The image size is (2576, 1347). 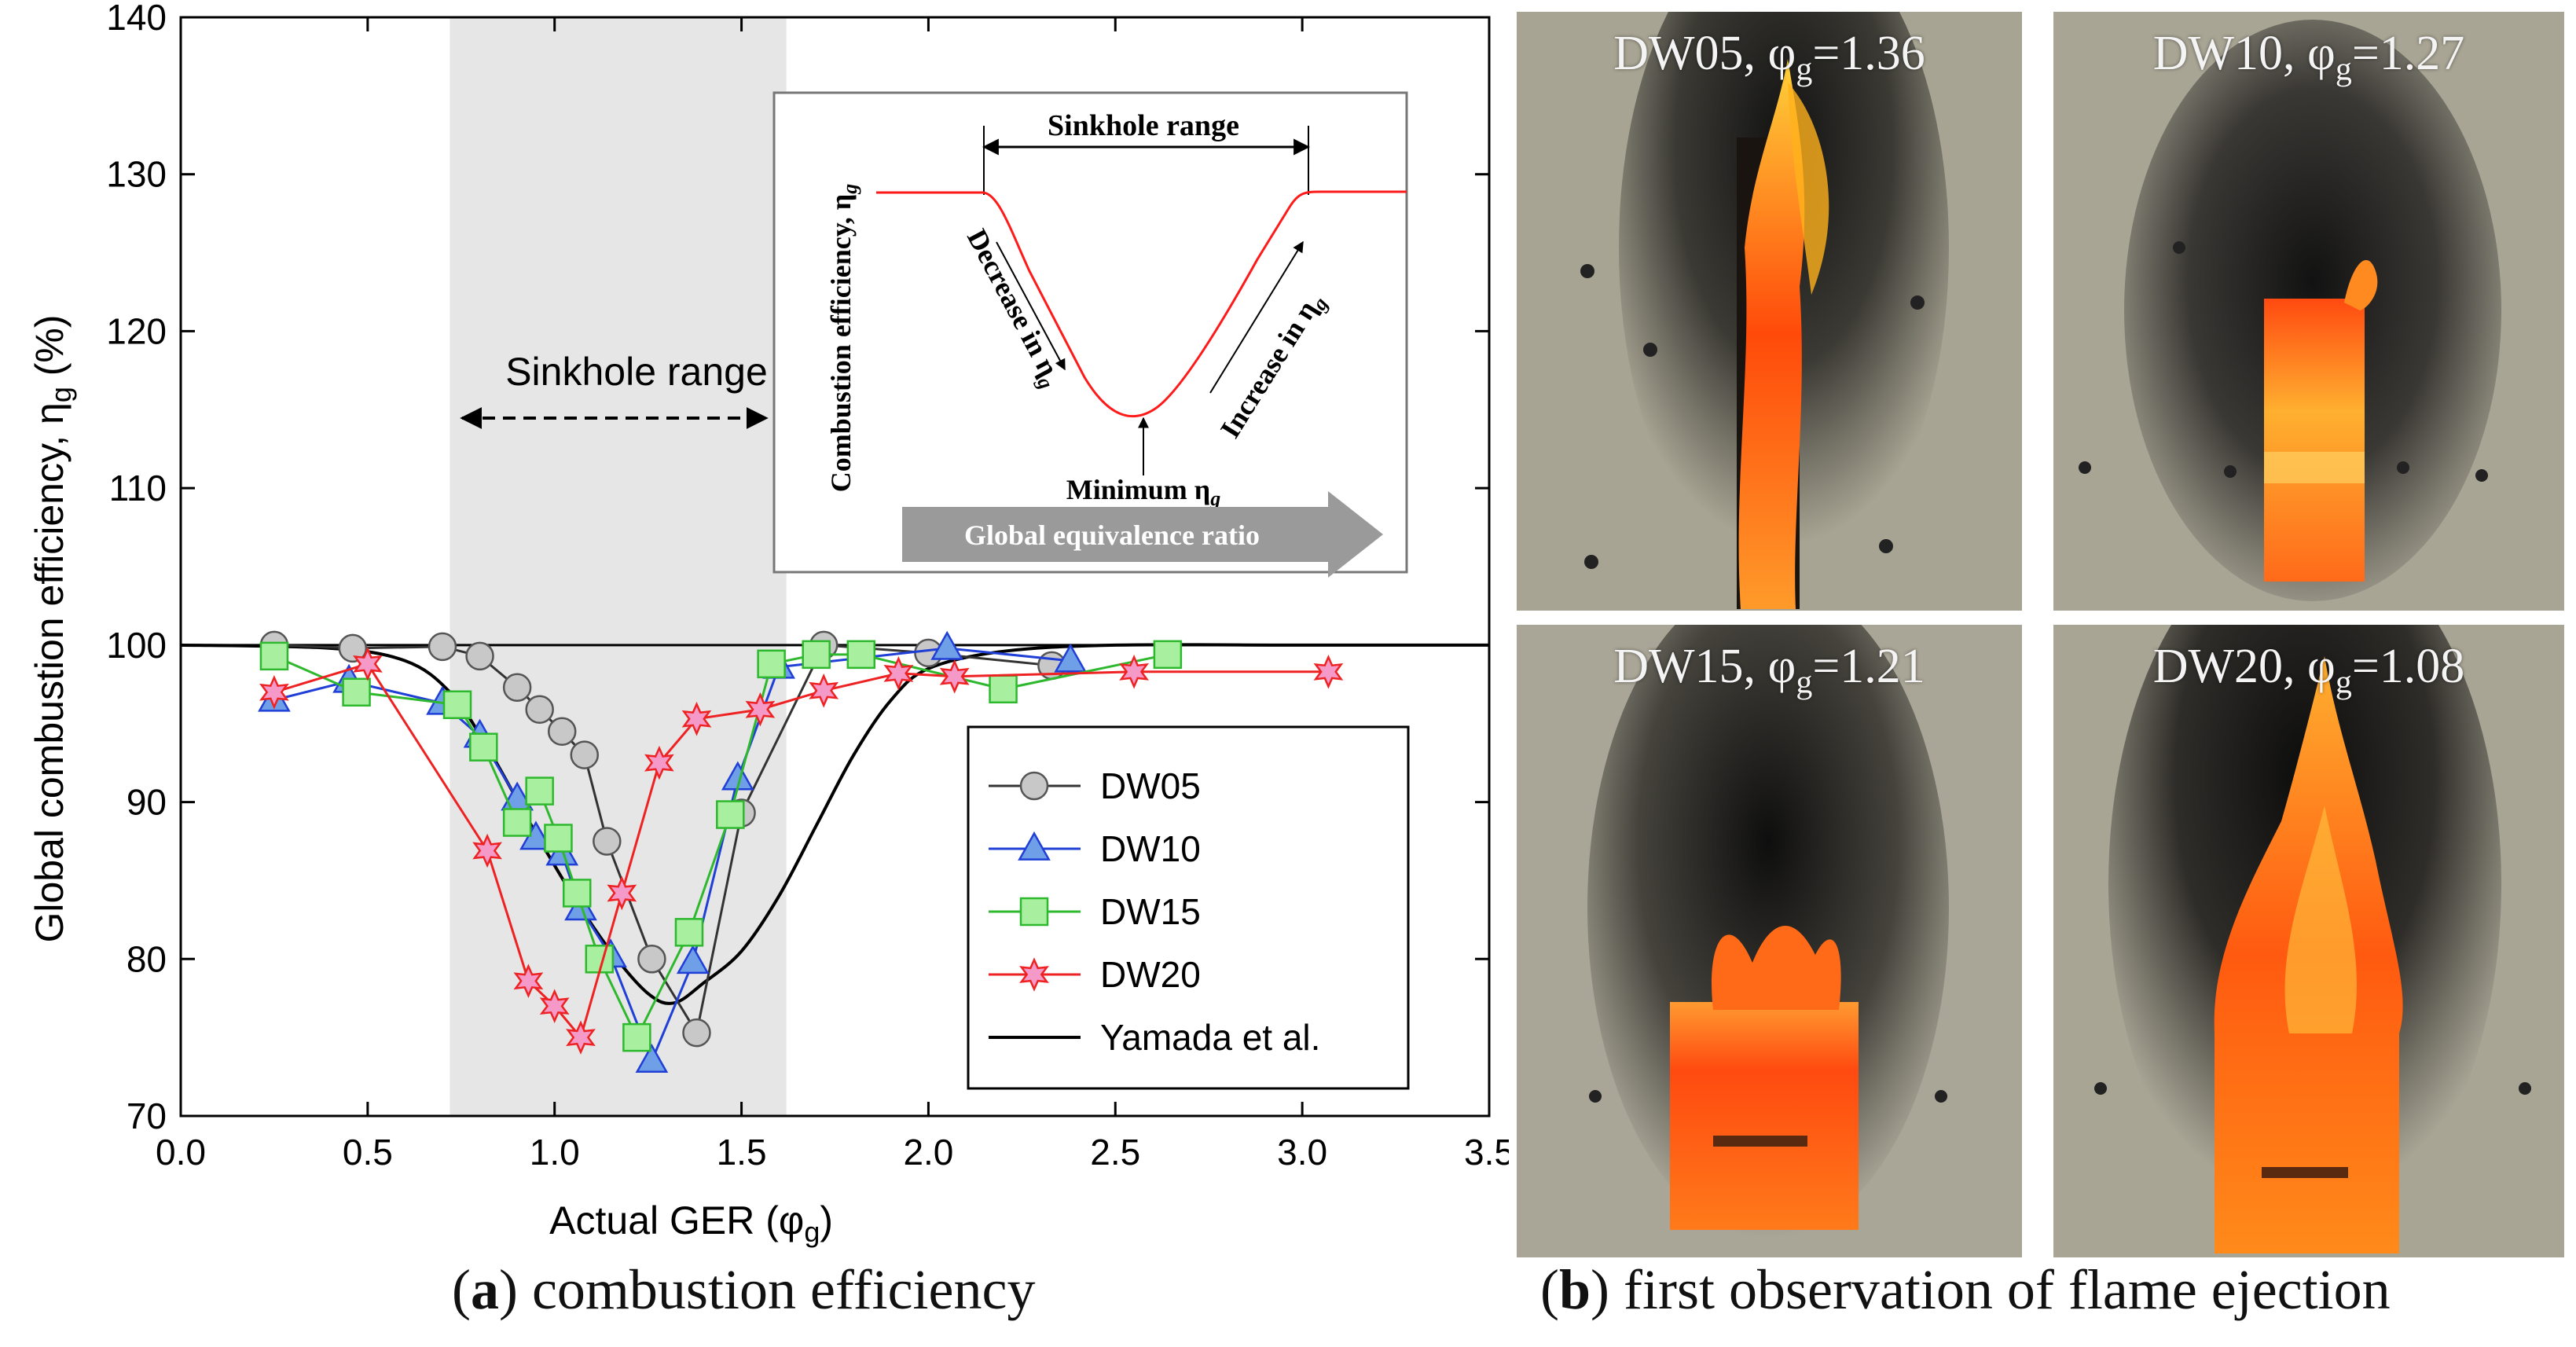 I want to click on x-tick-label: 0.0, so click(x=181, y=1152).